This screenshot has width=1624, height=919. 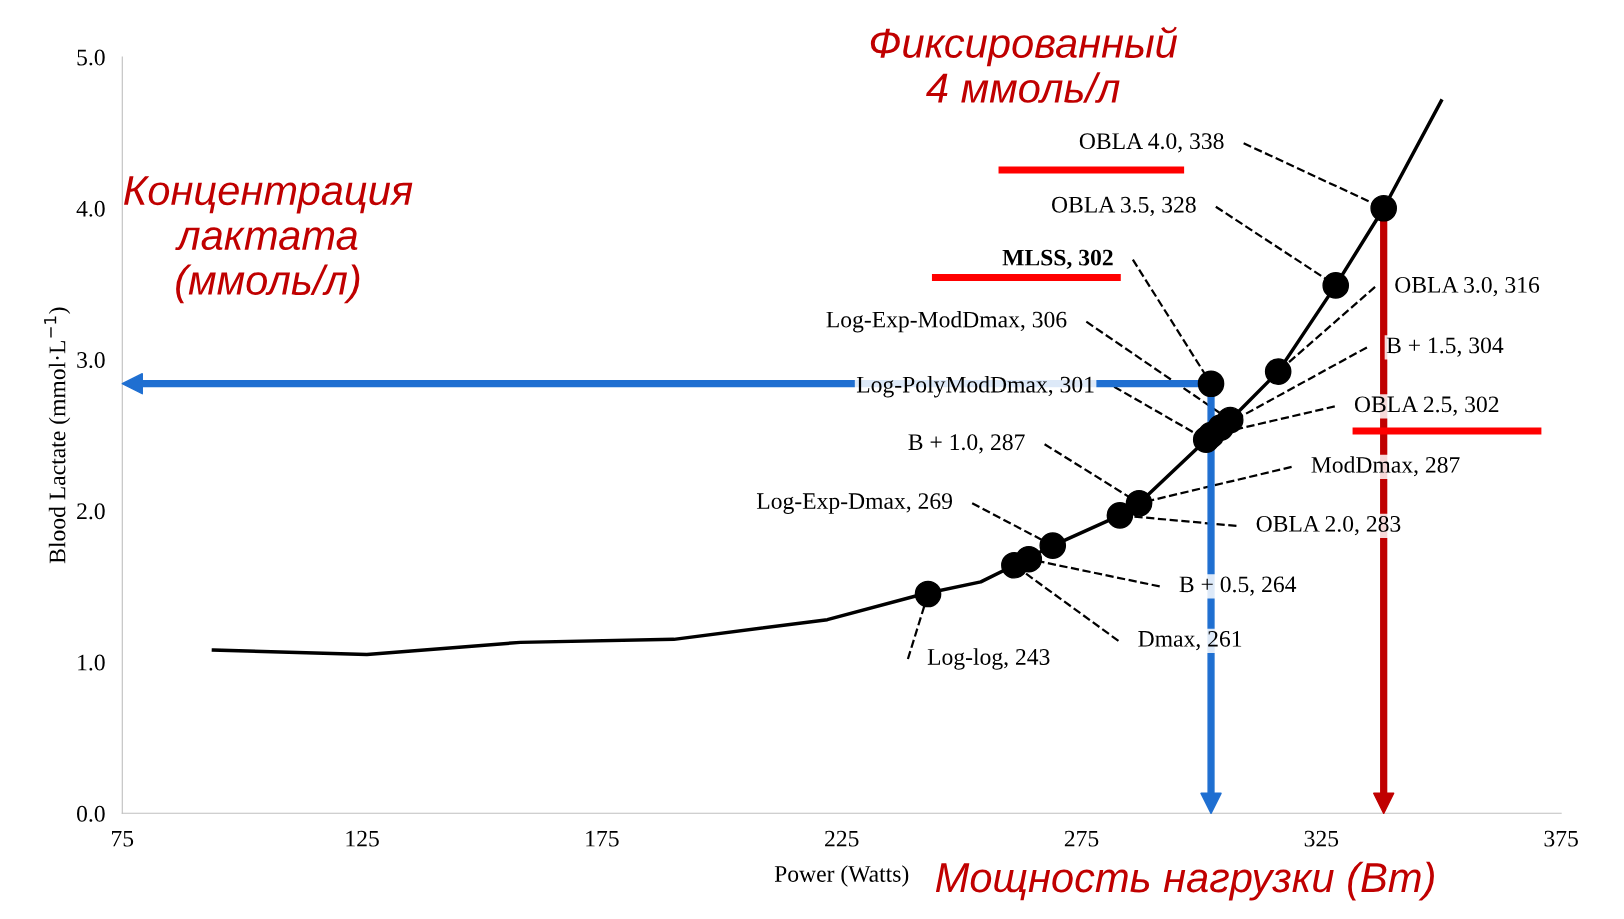 What do you see at coordinates (1151, 143) in the screenshot?
I see `annotation: OBLA 4.0, 338` at bounding box center [1151, 143].